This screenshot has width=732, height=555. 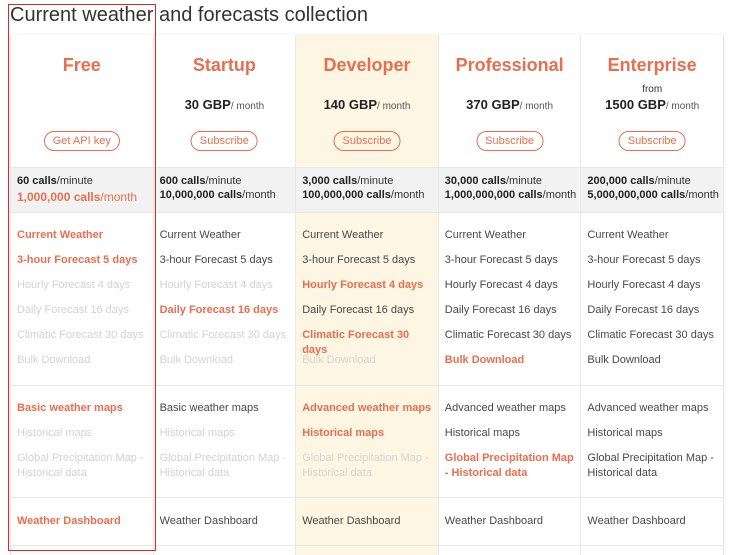 I want to click on calls-per-month: 1,000,000,000 calls/month, so click(x=511, y=195).